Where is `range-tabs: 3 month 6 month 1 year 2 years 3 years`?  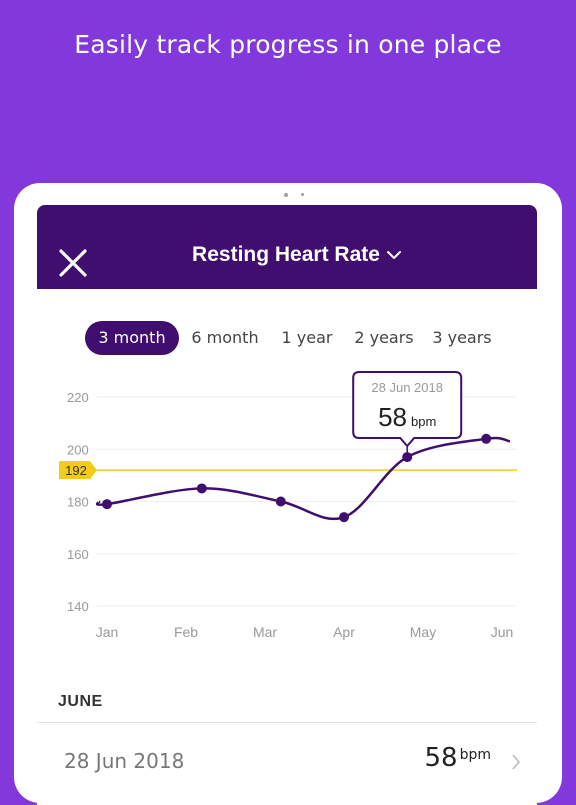
range-tabs: 3 month 6 month 1 year 2 years 3 years is located at coordinates (287, 339).